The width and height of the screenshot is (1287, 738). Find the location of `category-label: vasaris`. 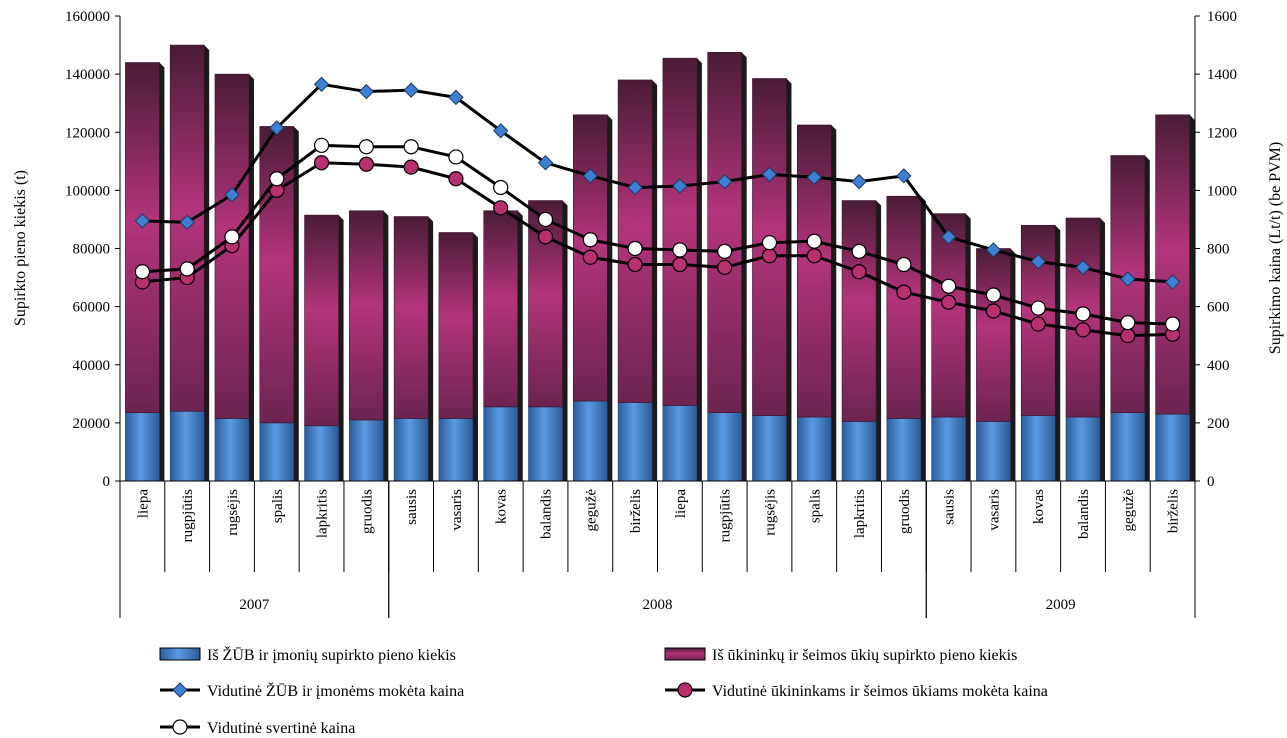

category-label: vasaris is located at coordinates (457, 510).